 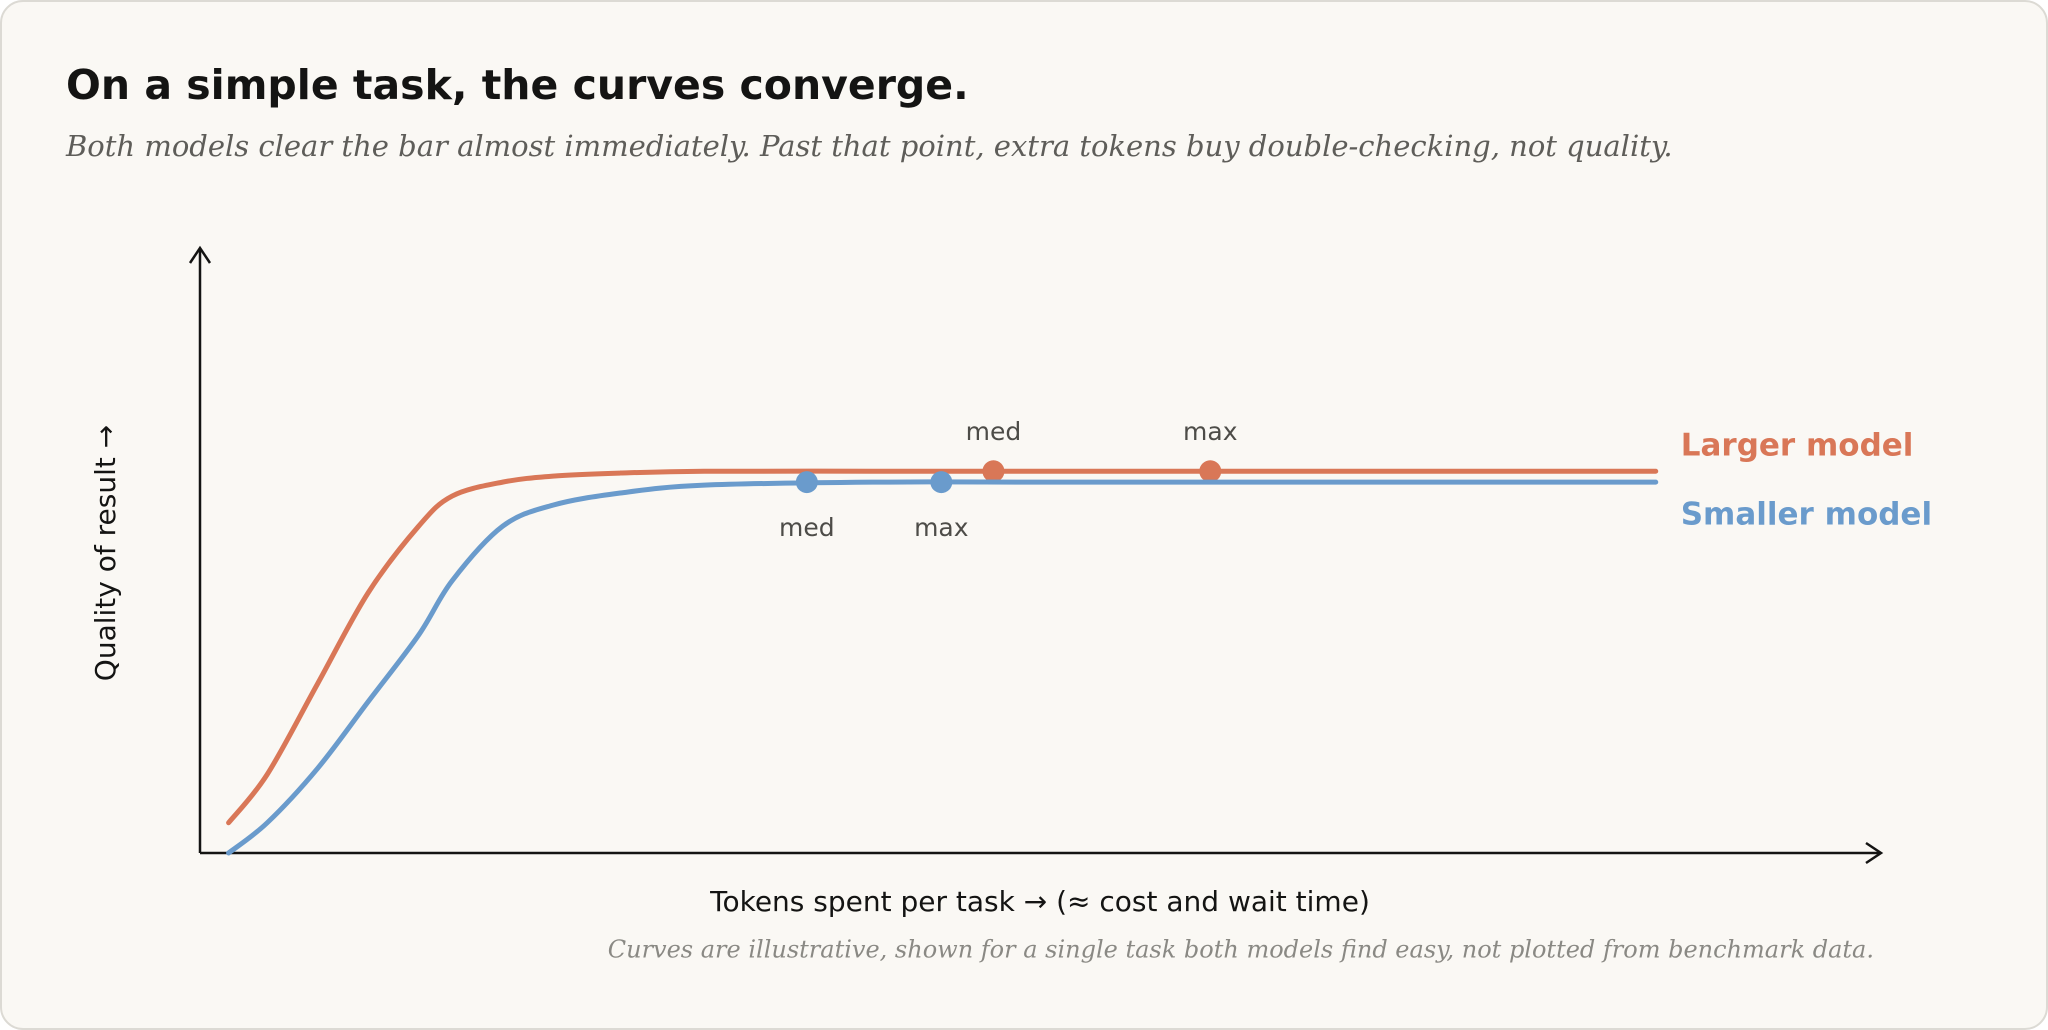 I want to click on y-arrow, so click(x=200, y=254).